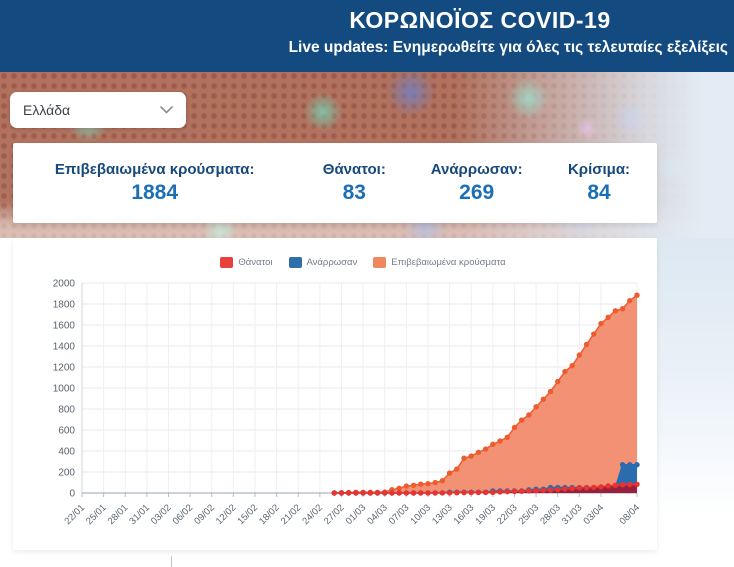  I want to click on stat-recovered: Ανάρρωσαν: 269, so click(476, 183).